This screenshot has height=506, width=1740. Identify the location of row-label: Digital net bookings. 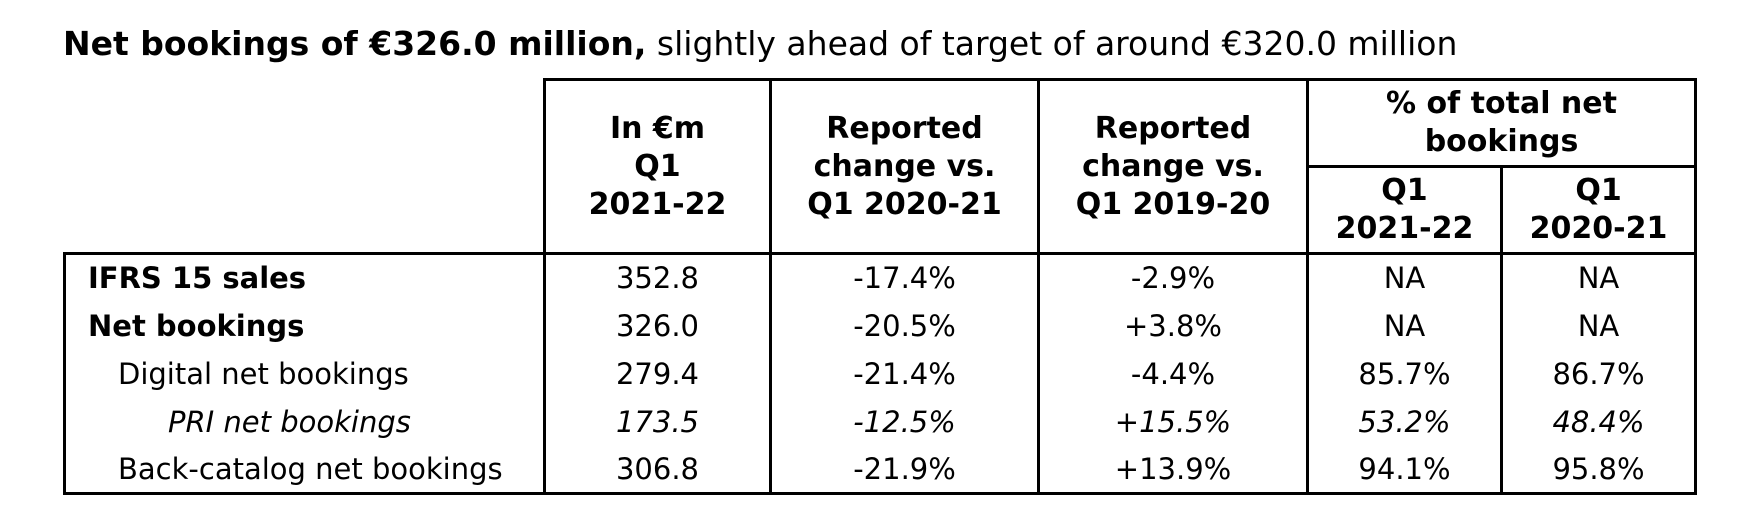
(304, 373).